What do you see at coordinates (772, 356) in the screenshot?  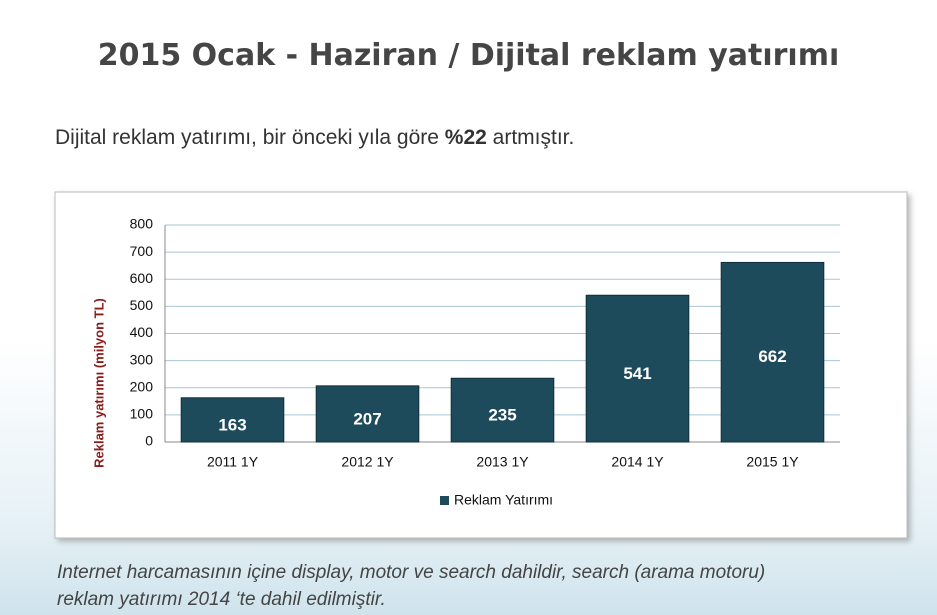 I see `data-label: 662` at bounding box center [772, 356].